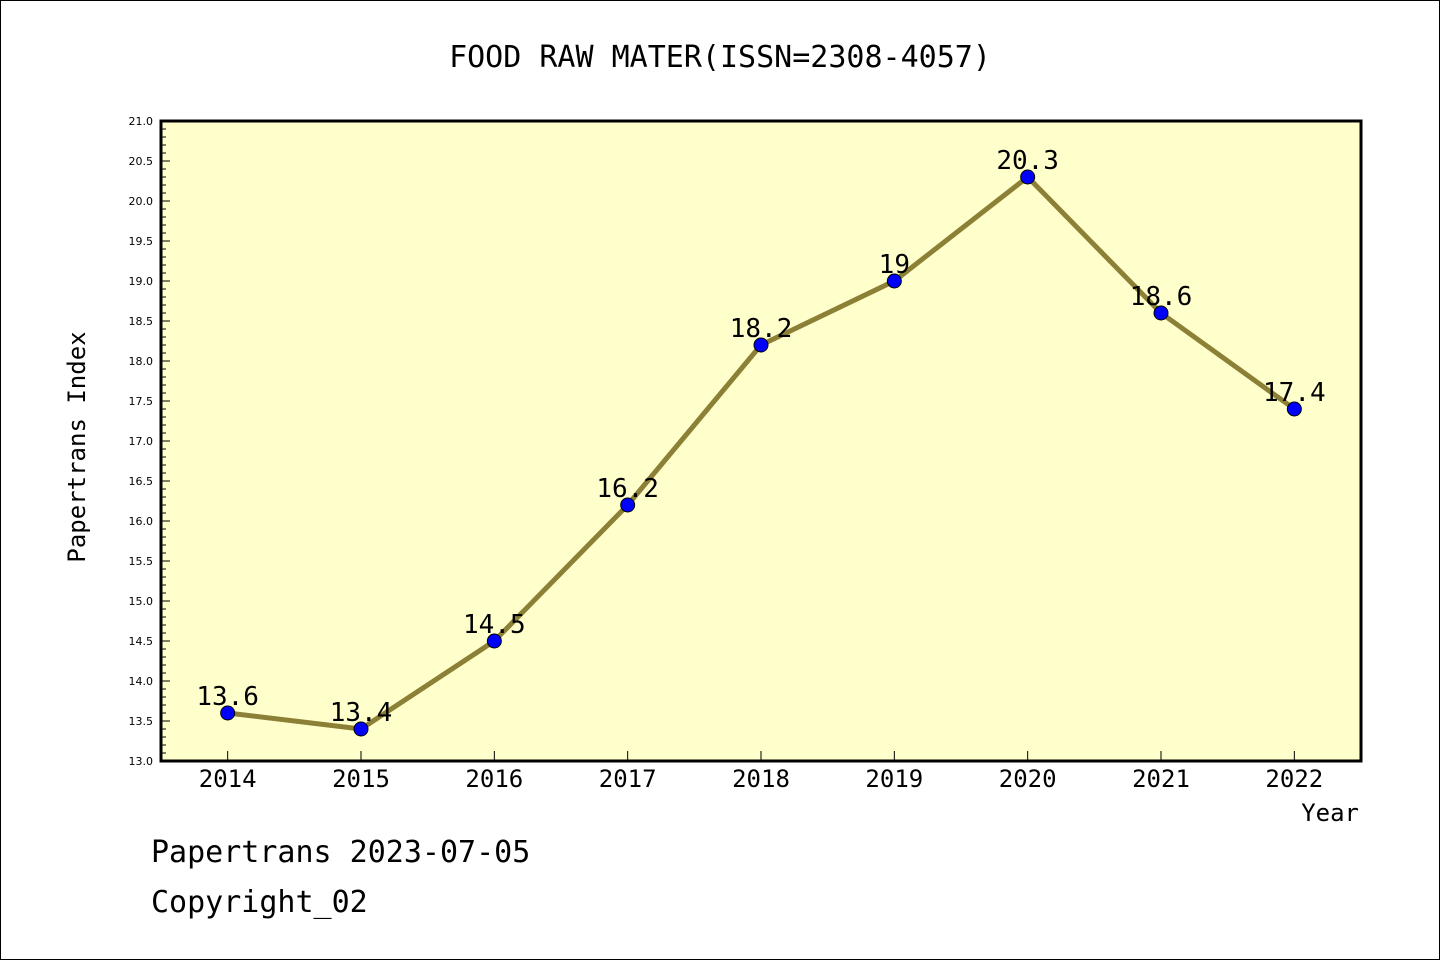 Image resolution: width=1440 pixels, height=960 pixels. I want to click on data-label: 19, so click(894, 265).